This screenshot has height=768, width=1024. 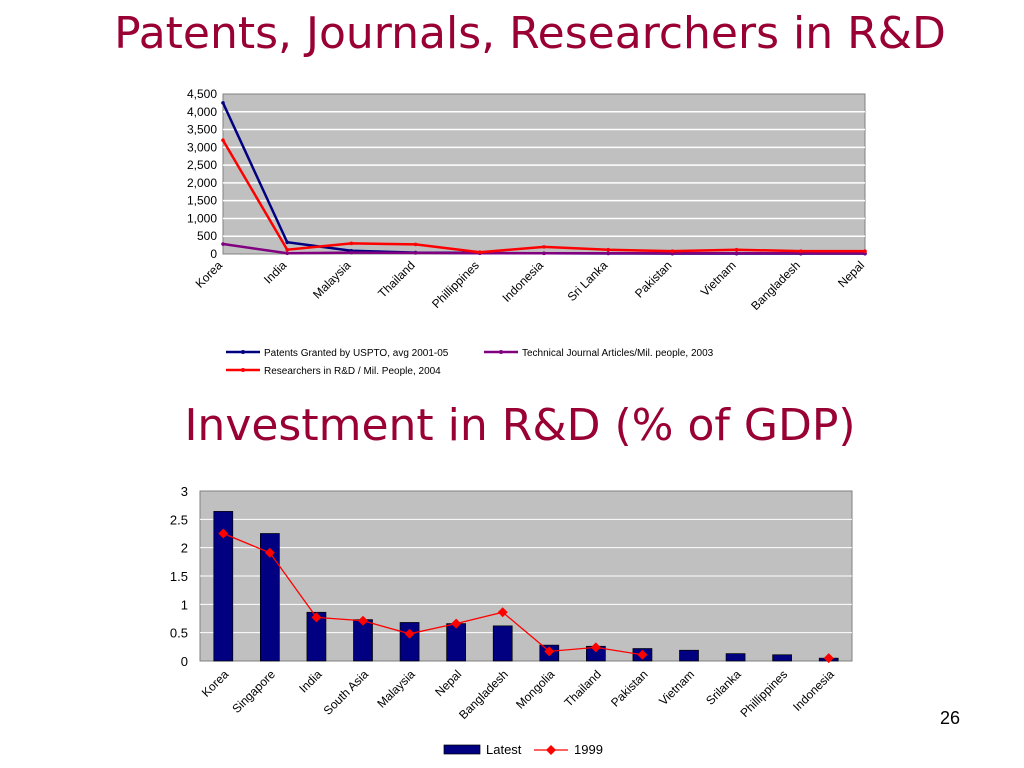 I want to click on y-tick-label: 1, so click(x=184, y=604).